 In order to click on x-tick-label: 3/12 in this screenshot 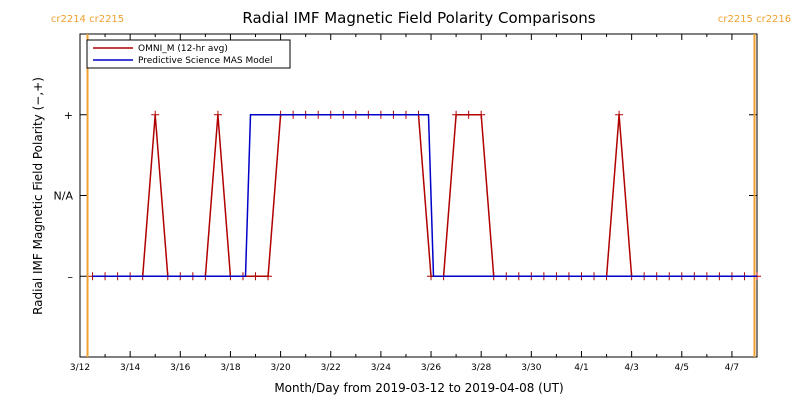, I will do `click(80, 368)`.